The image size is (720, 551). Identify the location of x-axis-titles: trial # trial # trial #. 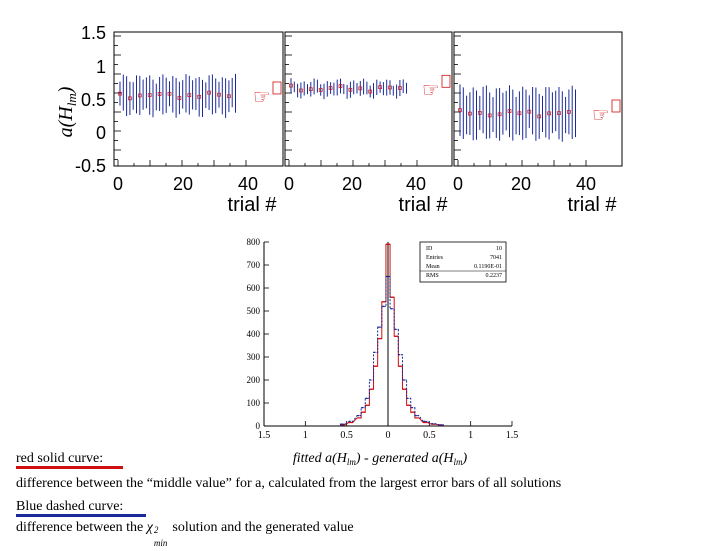
(423, 205).